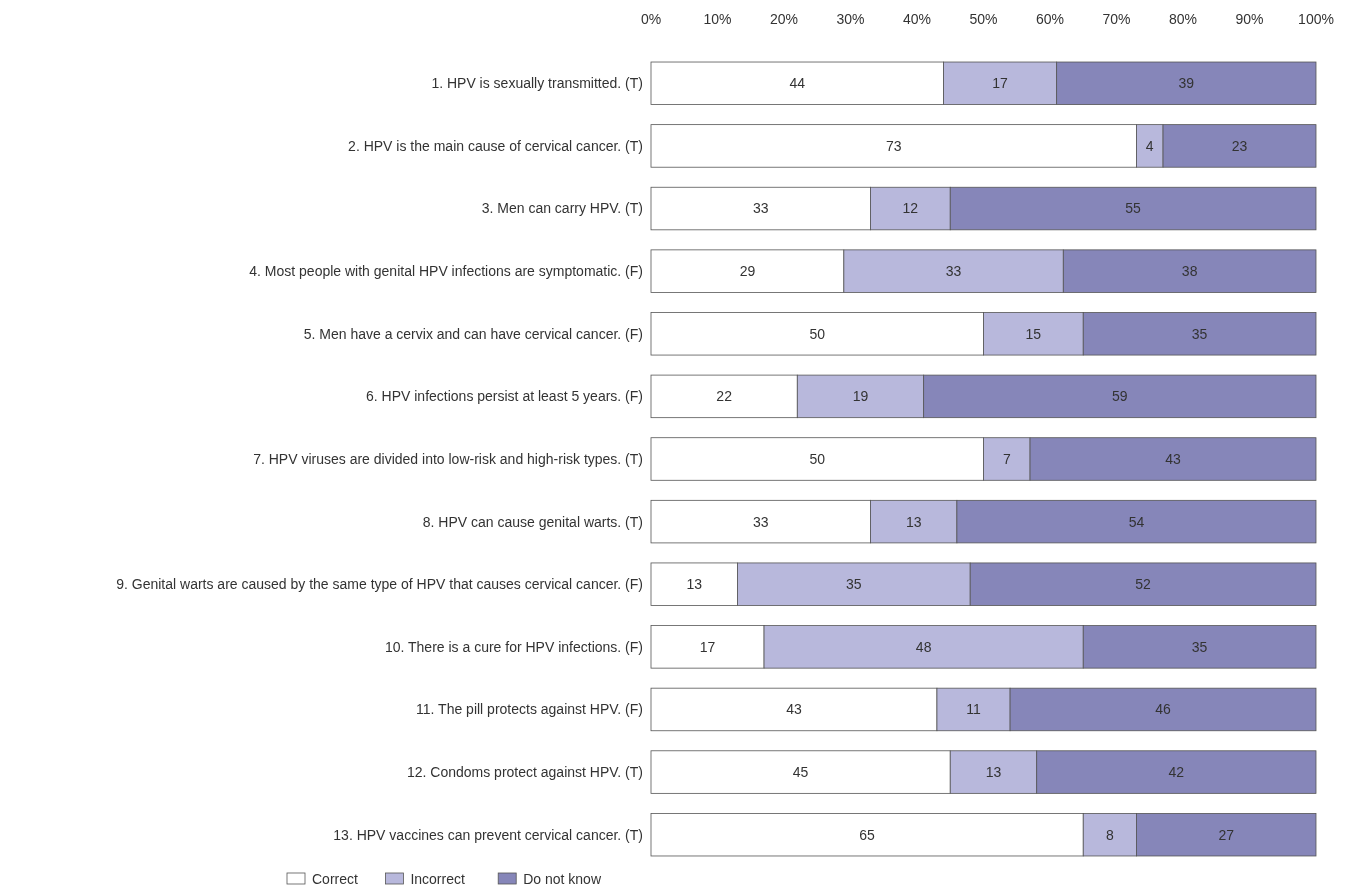 Image resolution: width=1345 pixels, height=888 pixels. What do you see at coordinates (784, 19) in the screenshot?
I see `x-tick-label: 20%` at bounding box center [784, 19].